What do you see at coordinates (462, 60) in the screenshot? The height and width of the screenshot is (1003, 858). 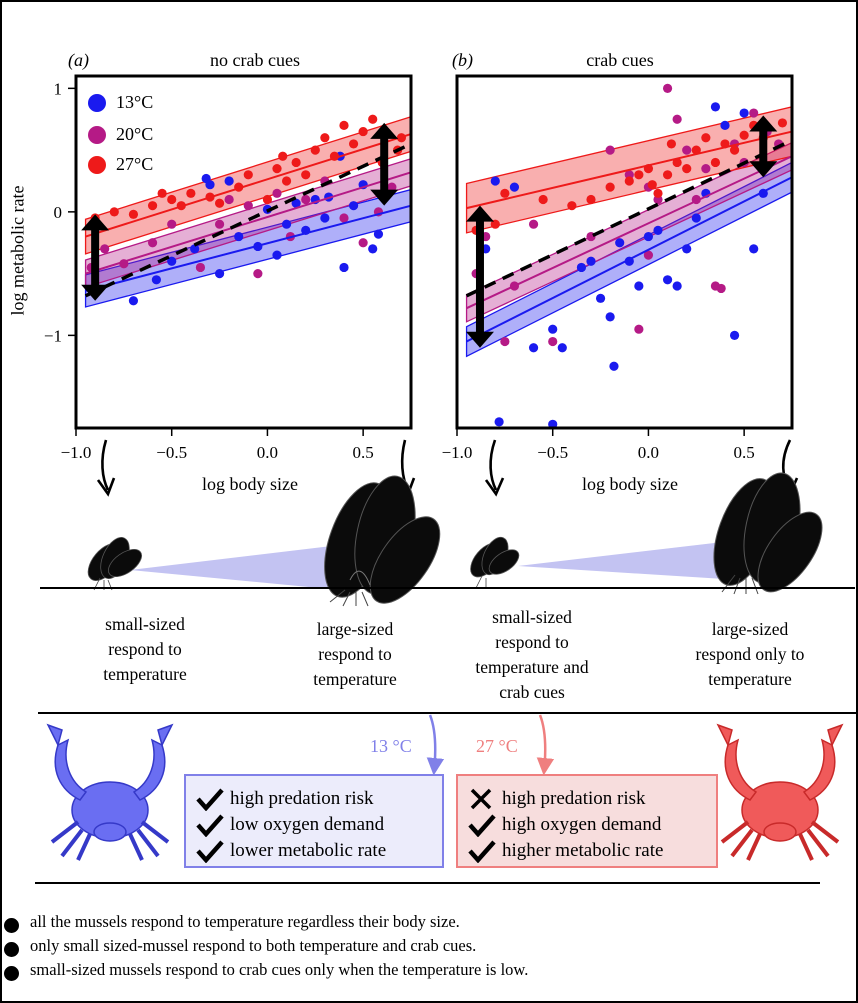 I see `panel-b-tag: (b)` at bounding box center [462, 60].